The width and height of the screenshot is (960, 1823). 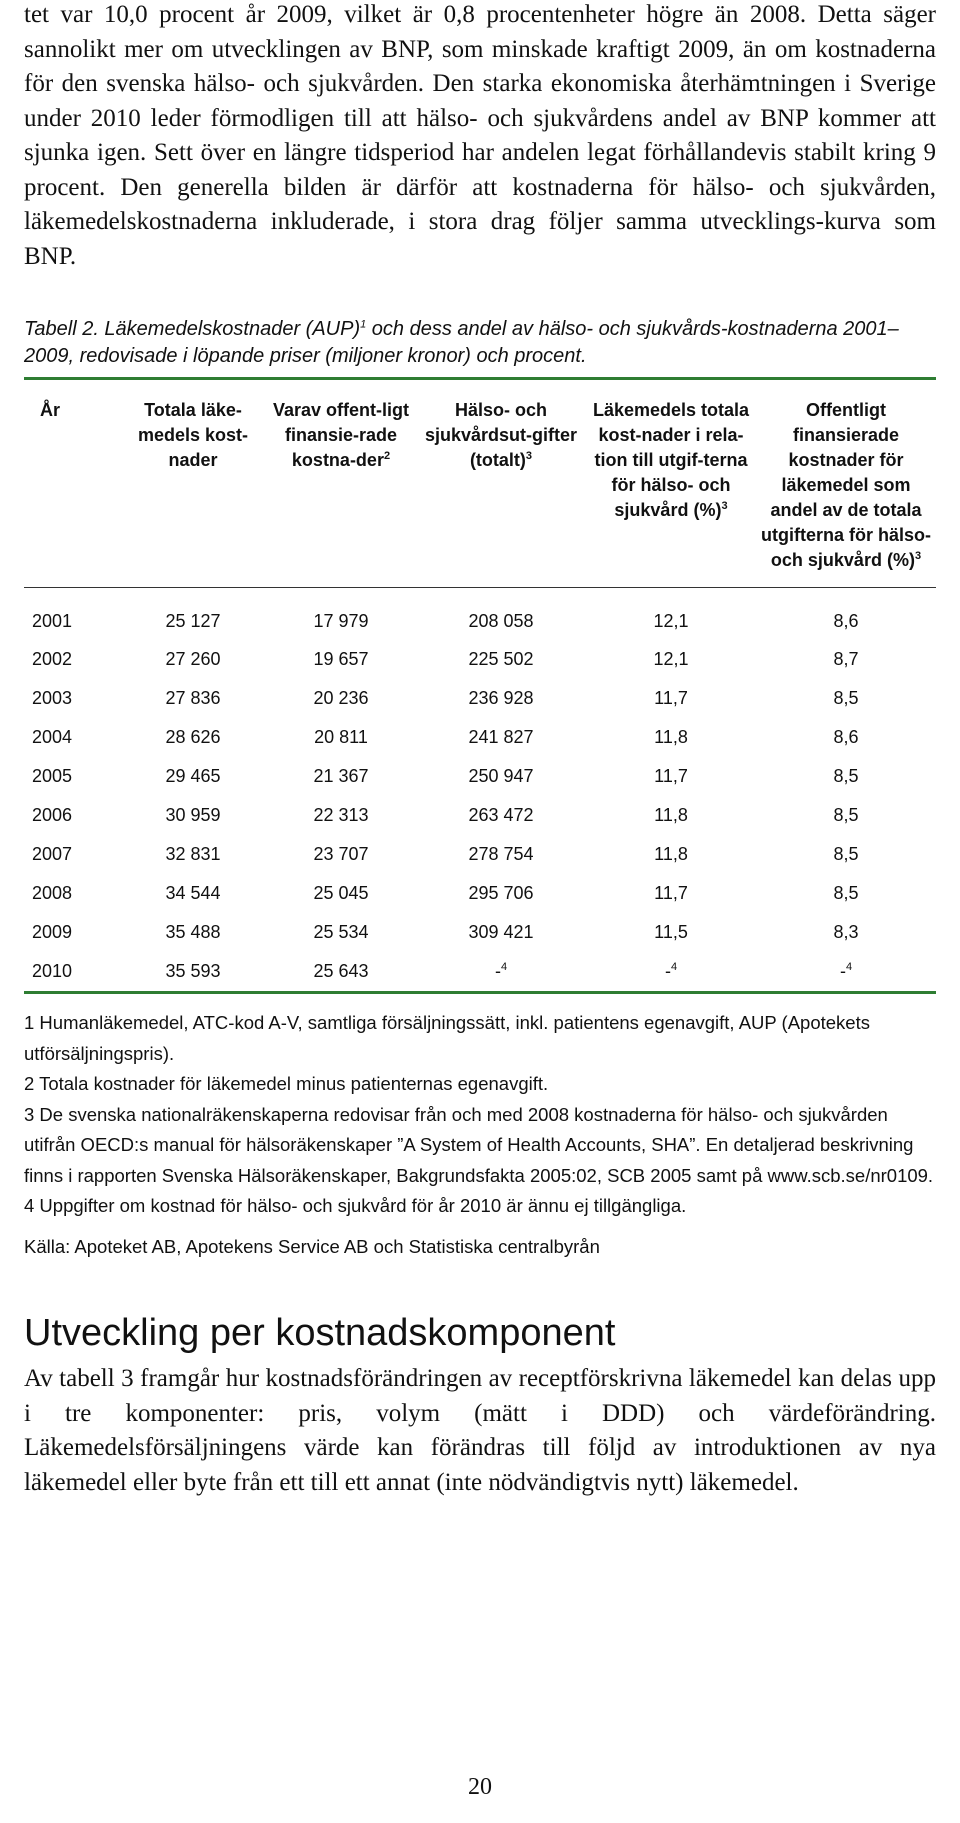 I want to click on cell-value: 263 472, so click(x=501, y=815).